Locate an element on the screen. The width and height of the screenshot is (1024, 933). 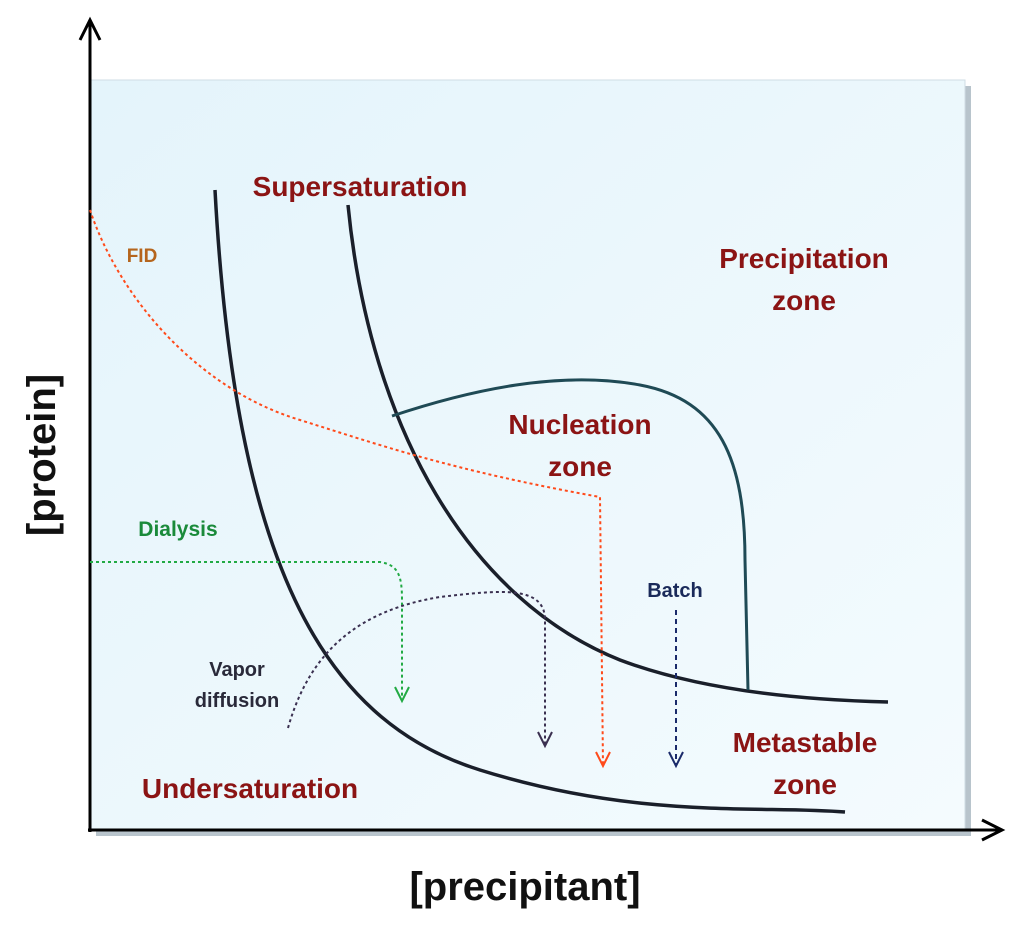
zone-label: Precipitation is located at coordinates (804, 258).